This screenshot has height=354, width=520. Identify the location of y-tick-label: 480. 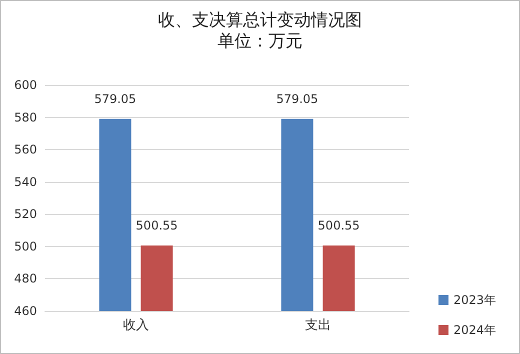
(25, 279).